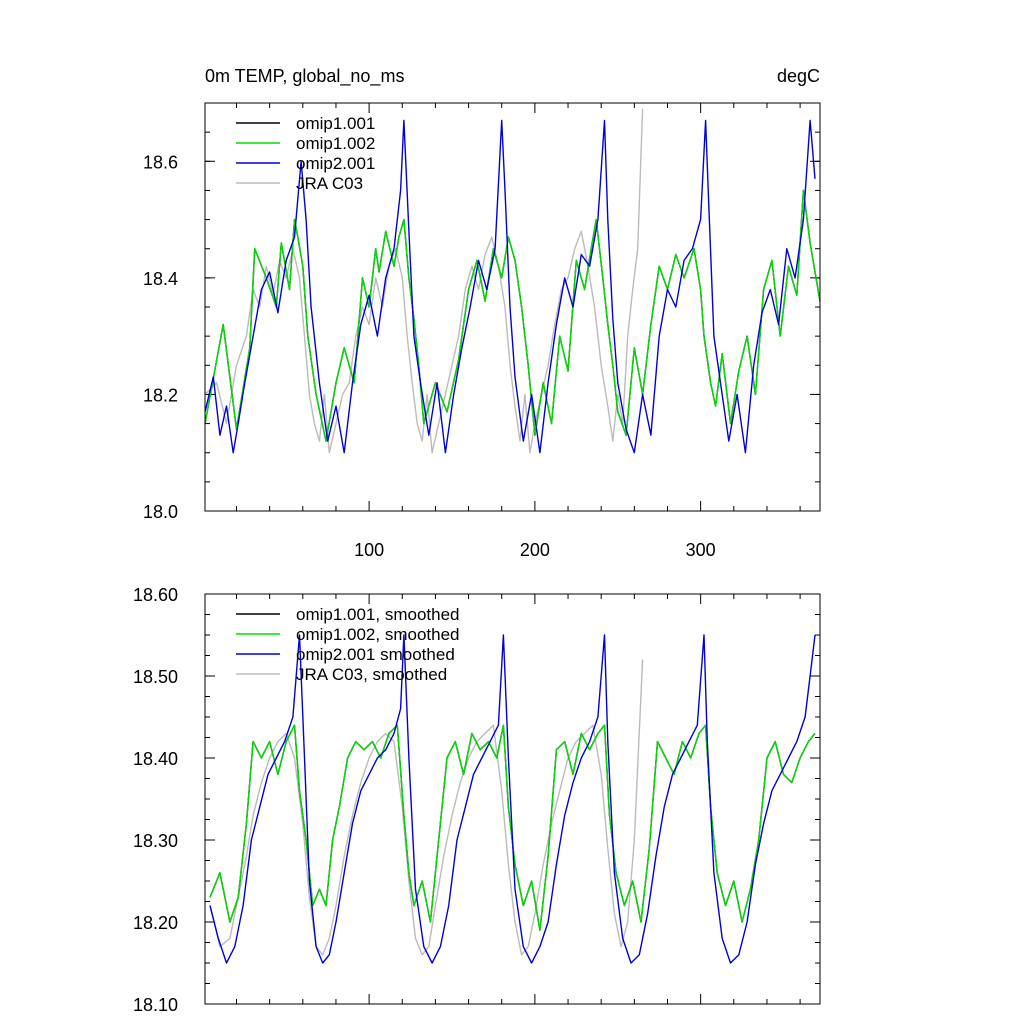 The image size is (1024, 1024). Describe the element at coordinates (304, 76) in the screenshot. I see `chart-title-left: 0m TEMP, global_no_ms` at that location.